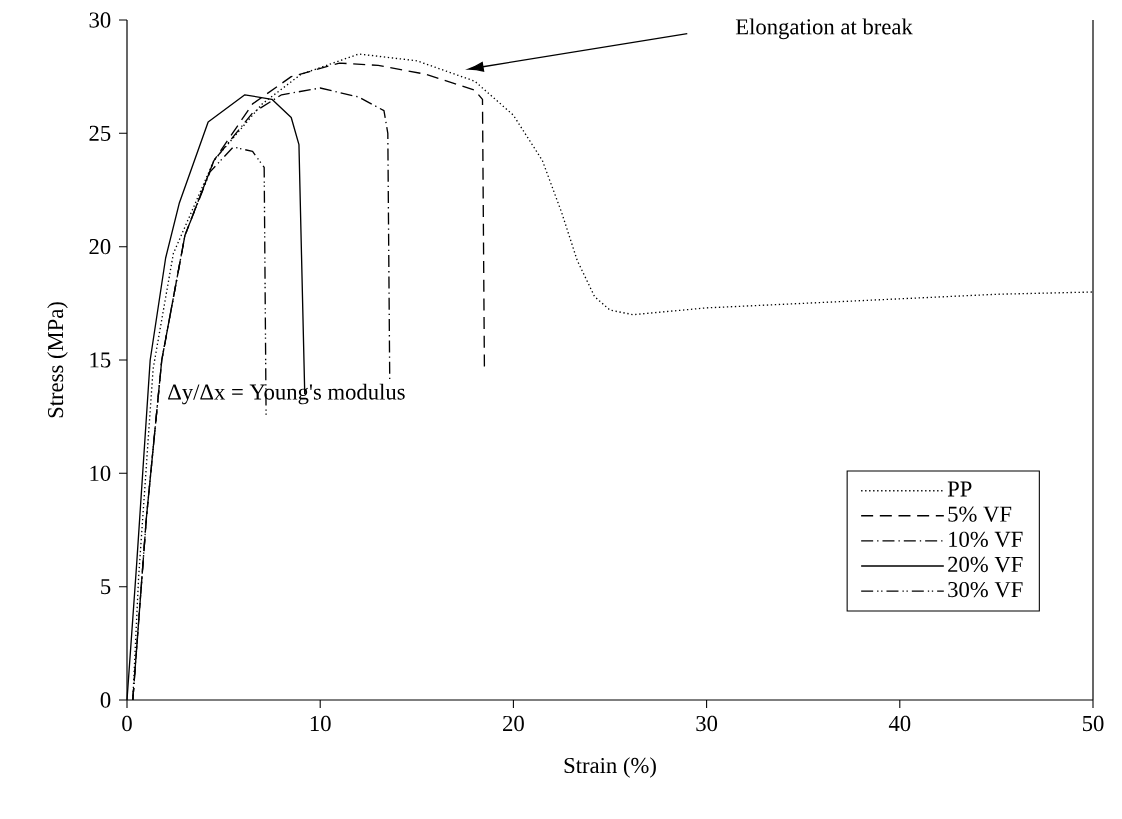 The width and height of the screenshot is (1122, 819). I want to click on y-tick-label: 25, so click(100, 133).